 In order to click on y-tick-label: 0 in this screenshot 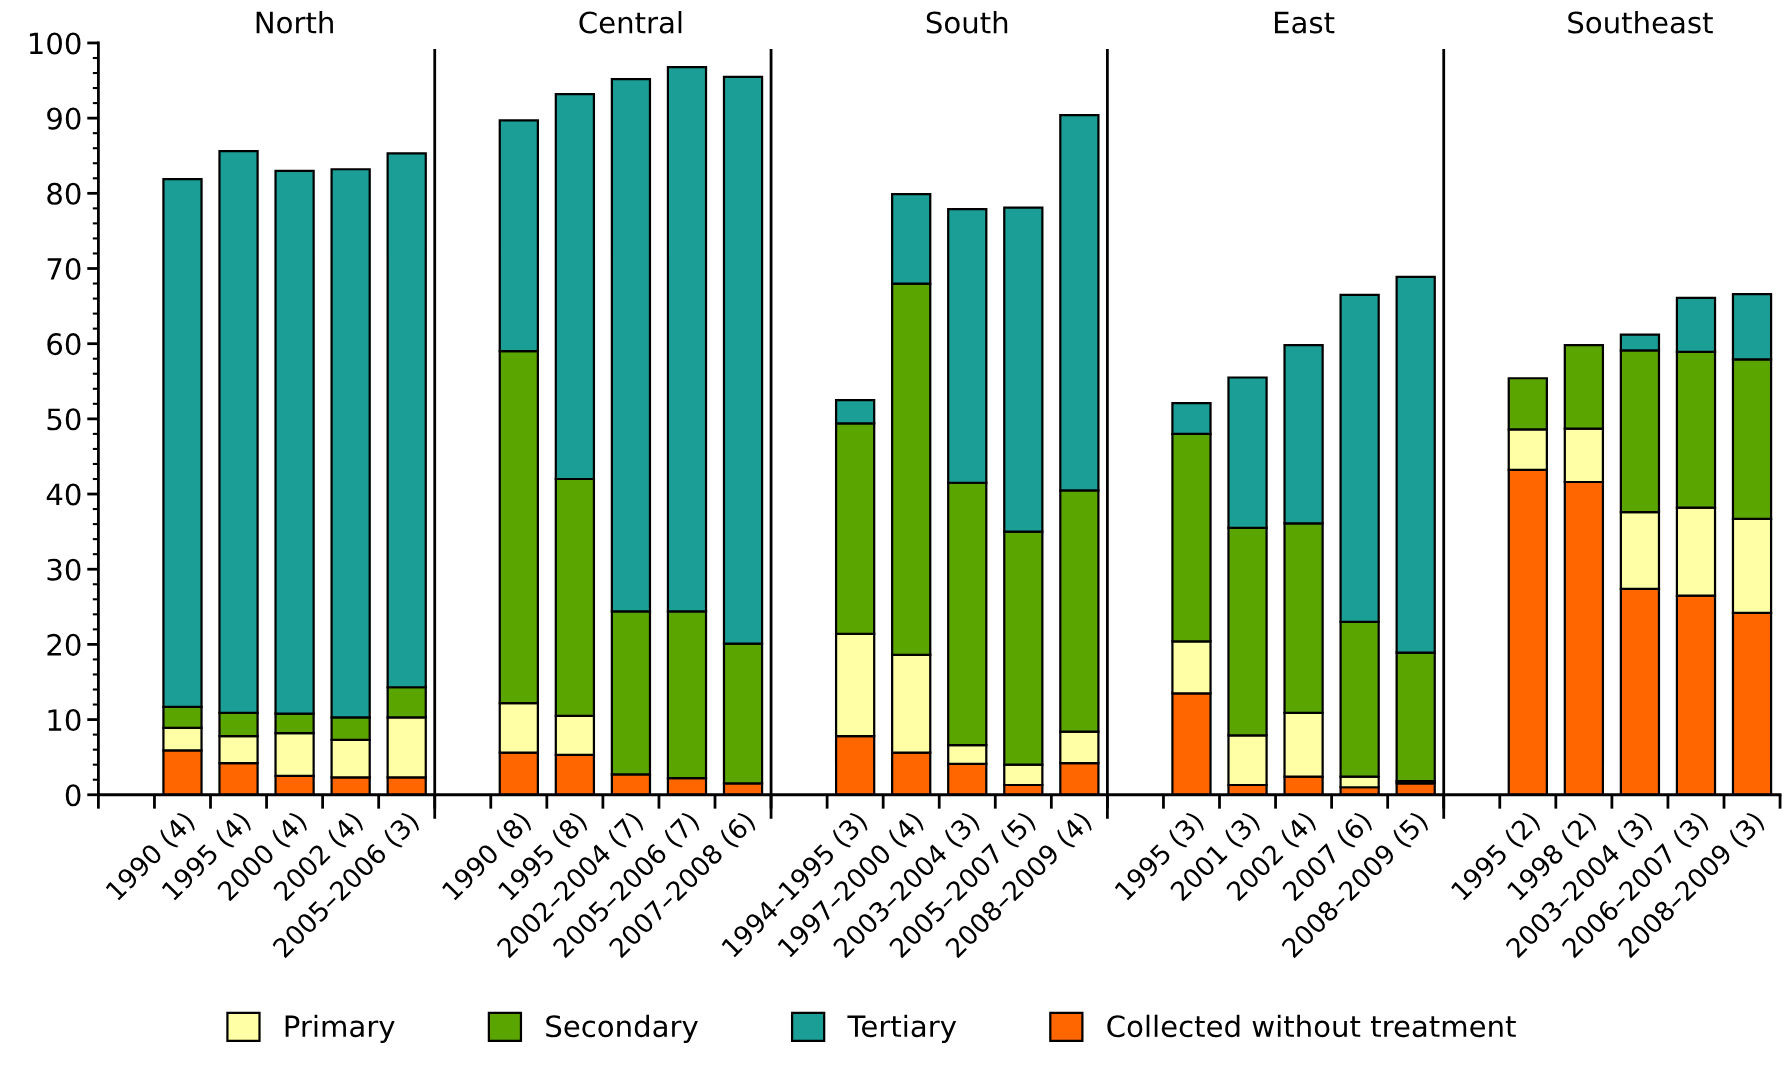, I will do `click(73, 795)`.